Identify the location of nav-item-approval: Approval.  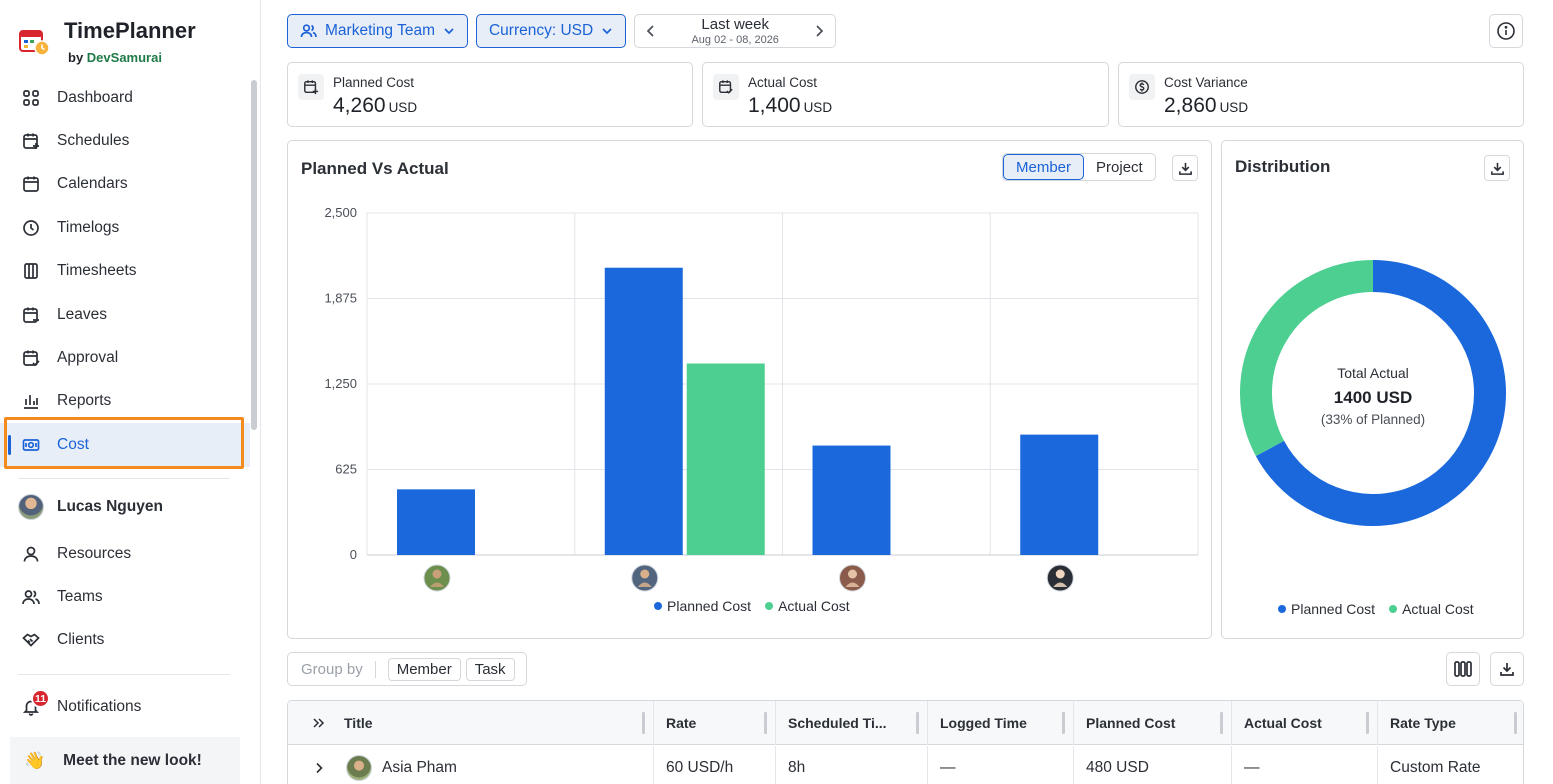
(125, 357).